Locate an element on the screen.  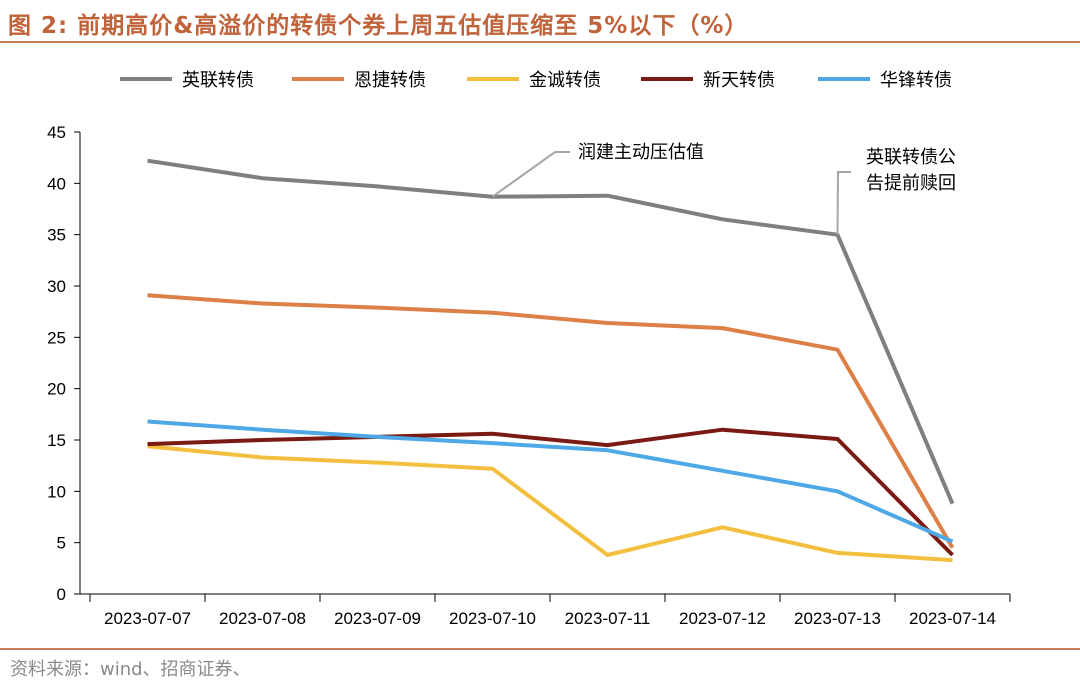
y-tick-label: 20 is located at coordinates (56, 389).